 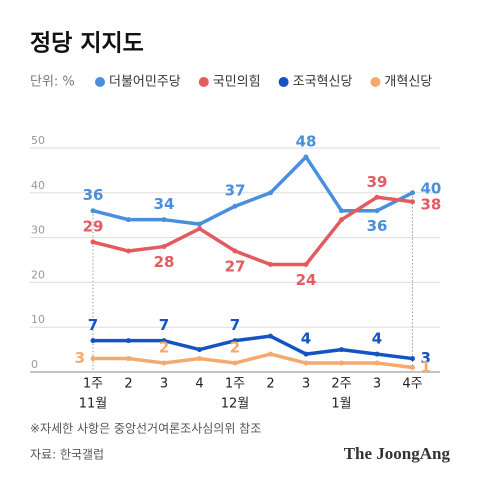 What do you see at coordinates (377, 182) in the screenshot?
I see `data-label: 39` at bounding box center [377, 182].